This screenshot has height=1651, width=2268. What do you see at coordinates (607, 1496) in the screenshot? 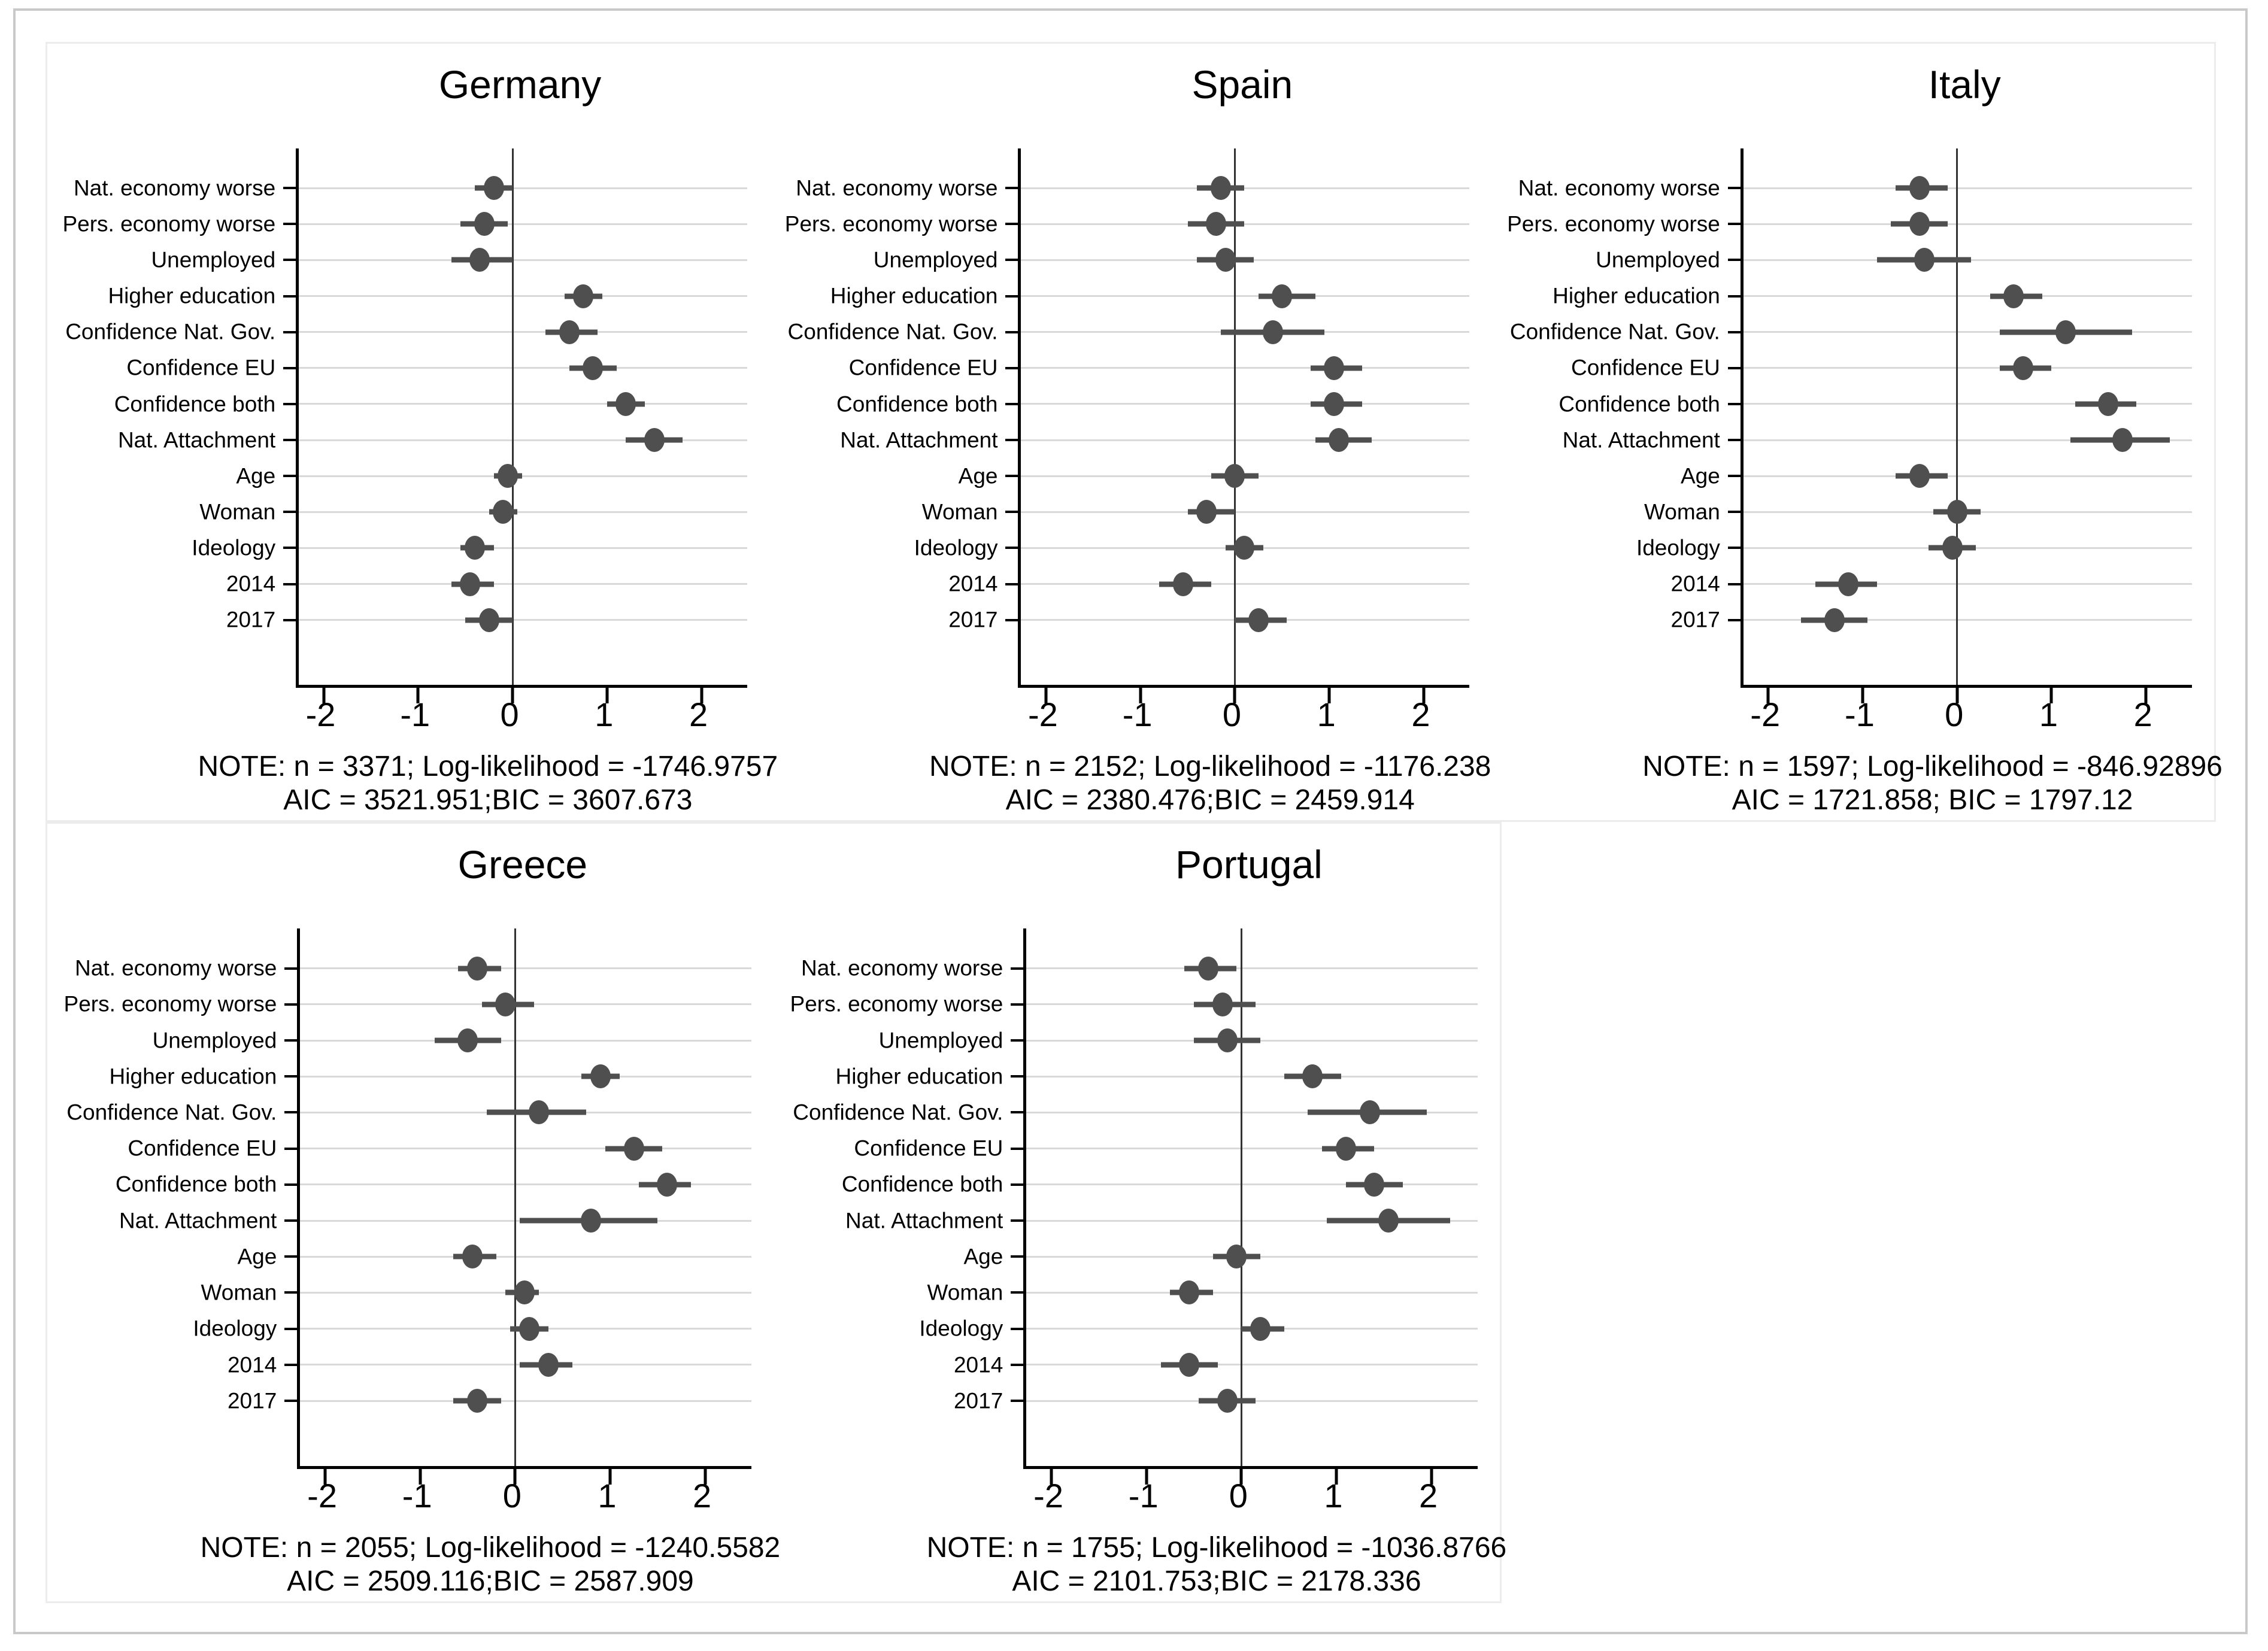
I see `x-tick-label: 1` at bounding box center [607, 1496].